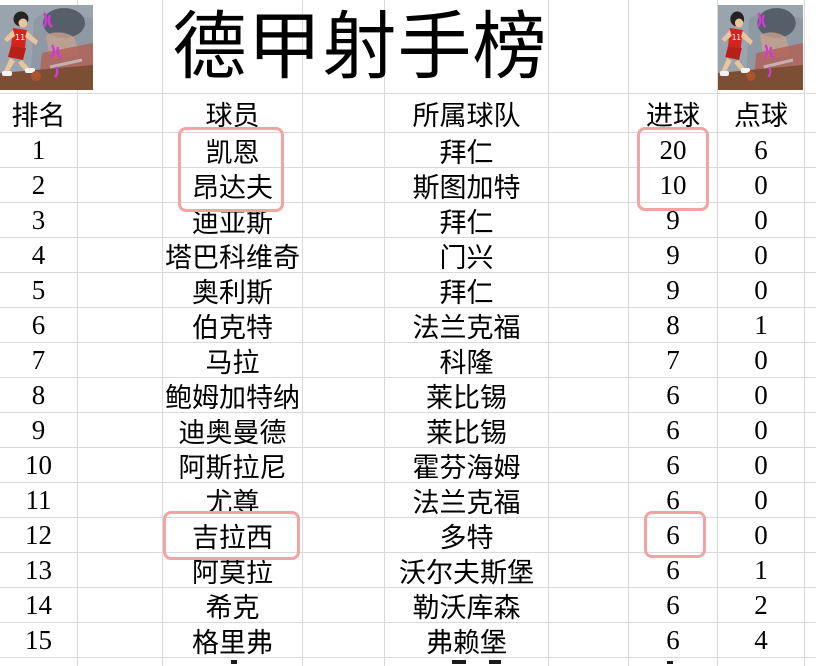  Describe the element at coordinates (467, 640) in the screenshot. I see `cell-team: 弗赖堡` at that location.